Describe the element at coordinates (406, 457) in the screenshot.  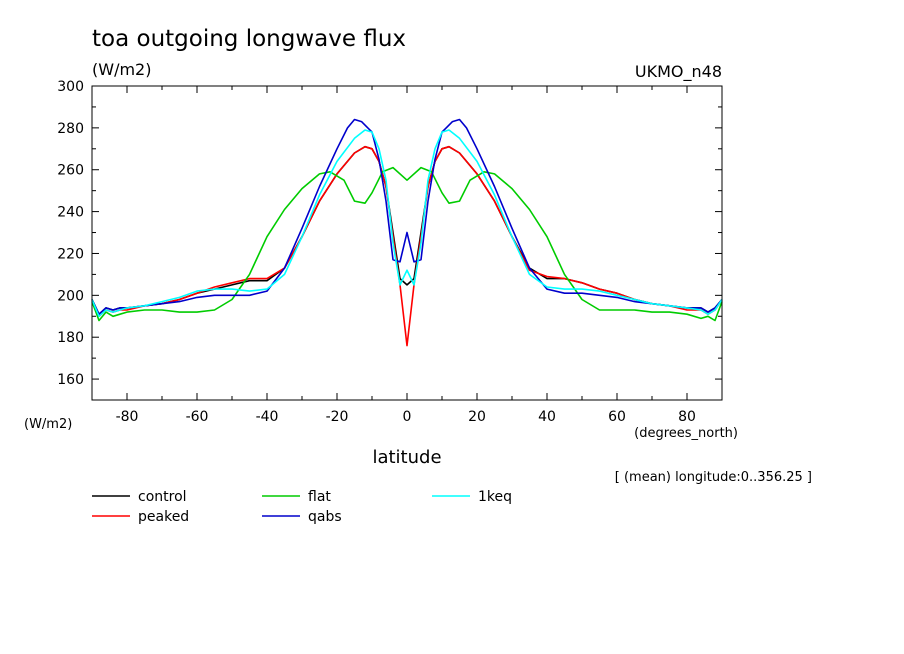
I see `x-axis-label: latitude` at that location.